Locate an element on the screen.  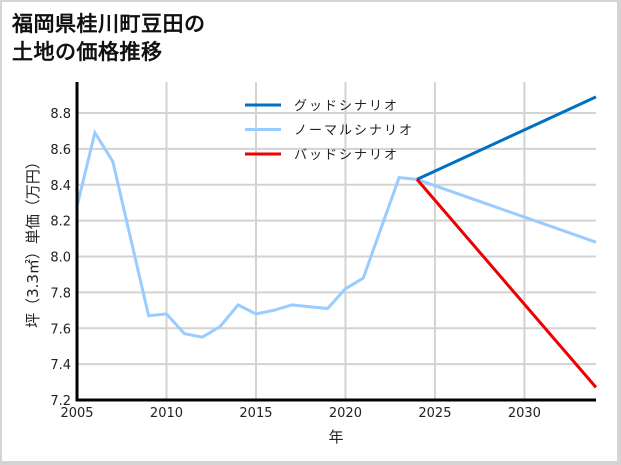
legend-label: ノーマルシナリオ is located at coordinates (354, 131).